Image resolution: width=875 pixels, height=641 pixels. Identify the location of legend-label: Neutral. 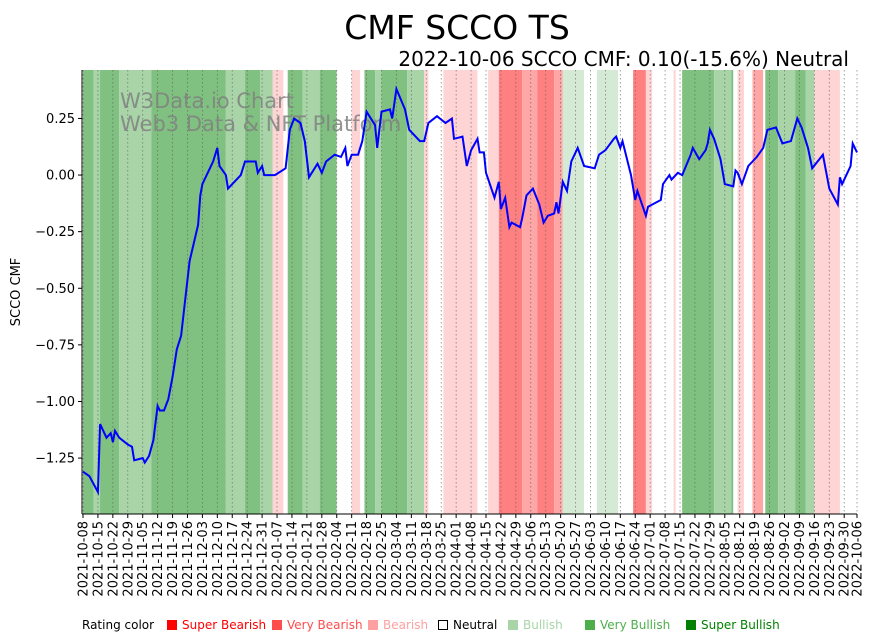
(475, 625).